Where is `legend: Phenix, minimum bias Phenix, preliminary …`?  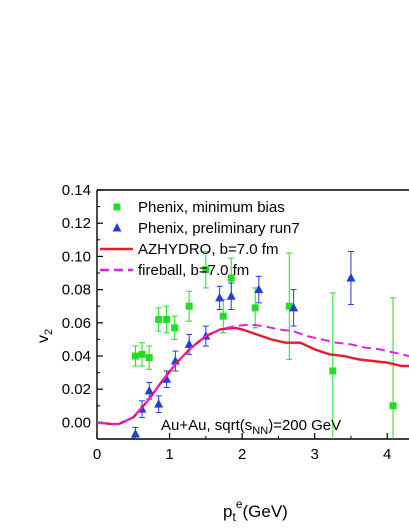 legend: Phenix, minimum bias Phenix, preliminary … is located at coordinates (200, 239).